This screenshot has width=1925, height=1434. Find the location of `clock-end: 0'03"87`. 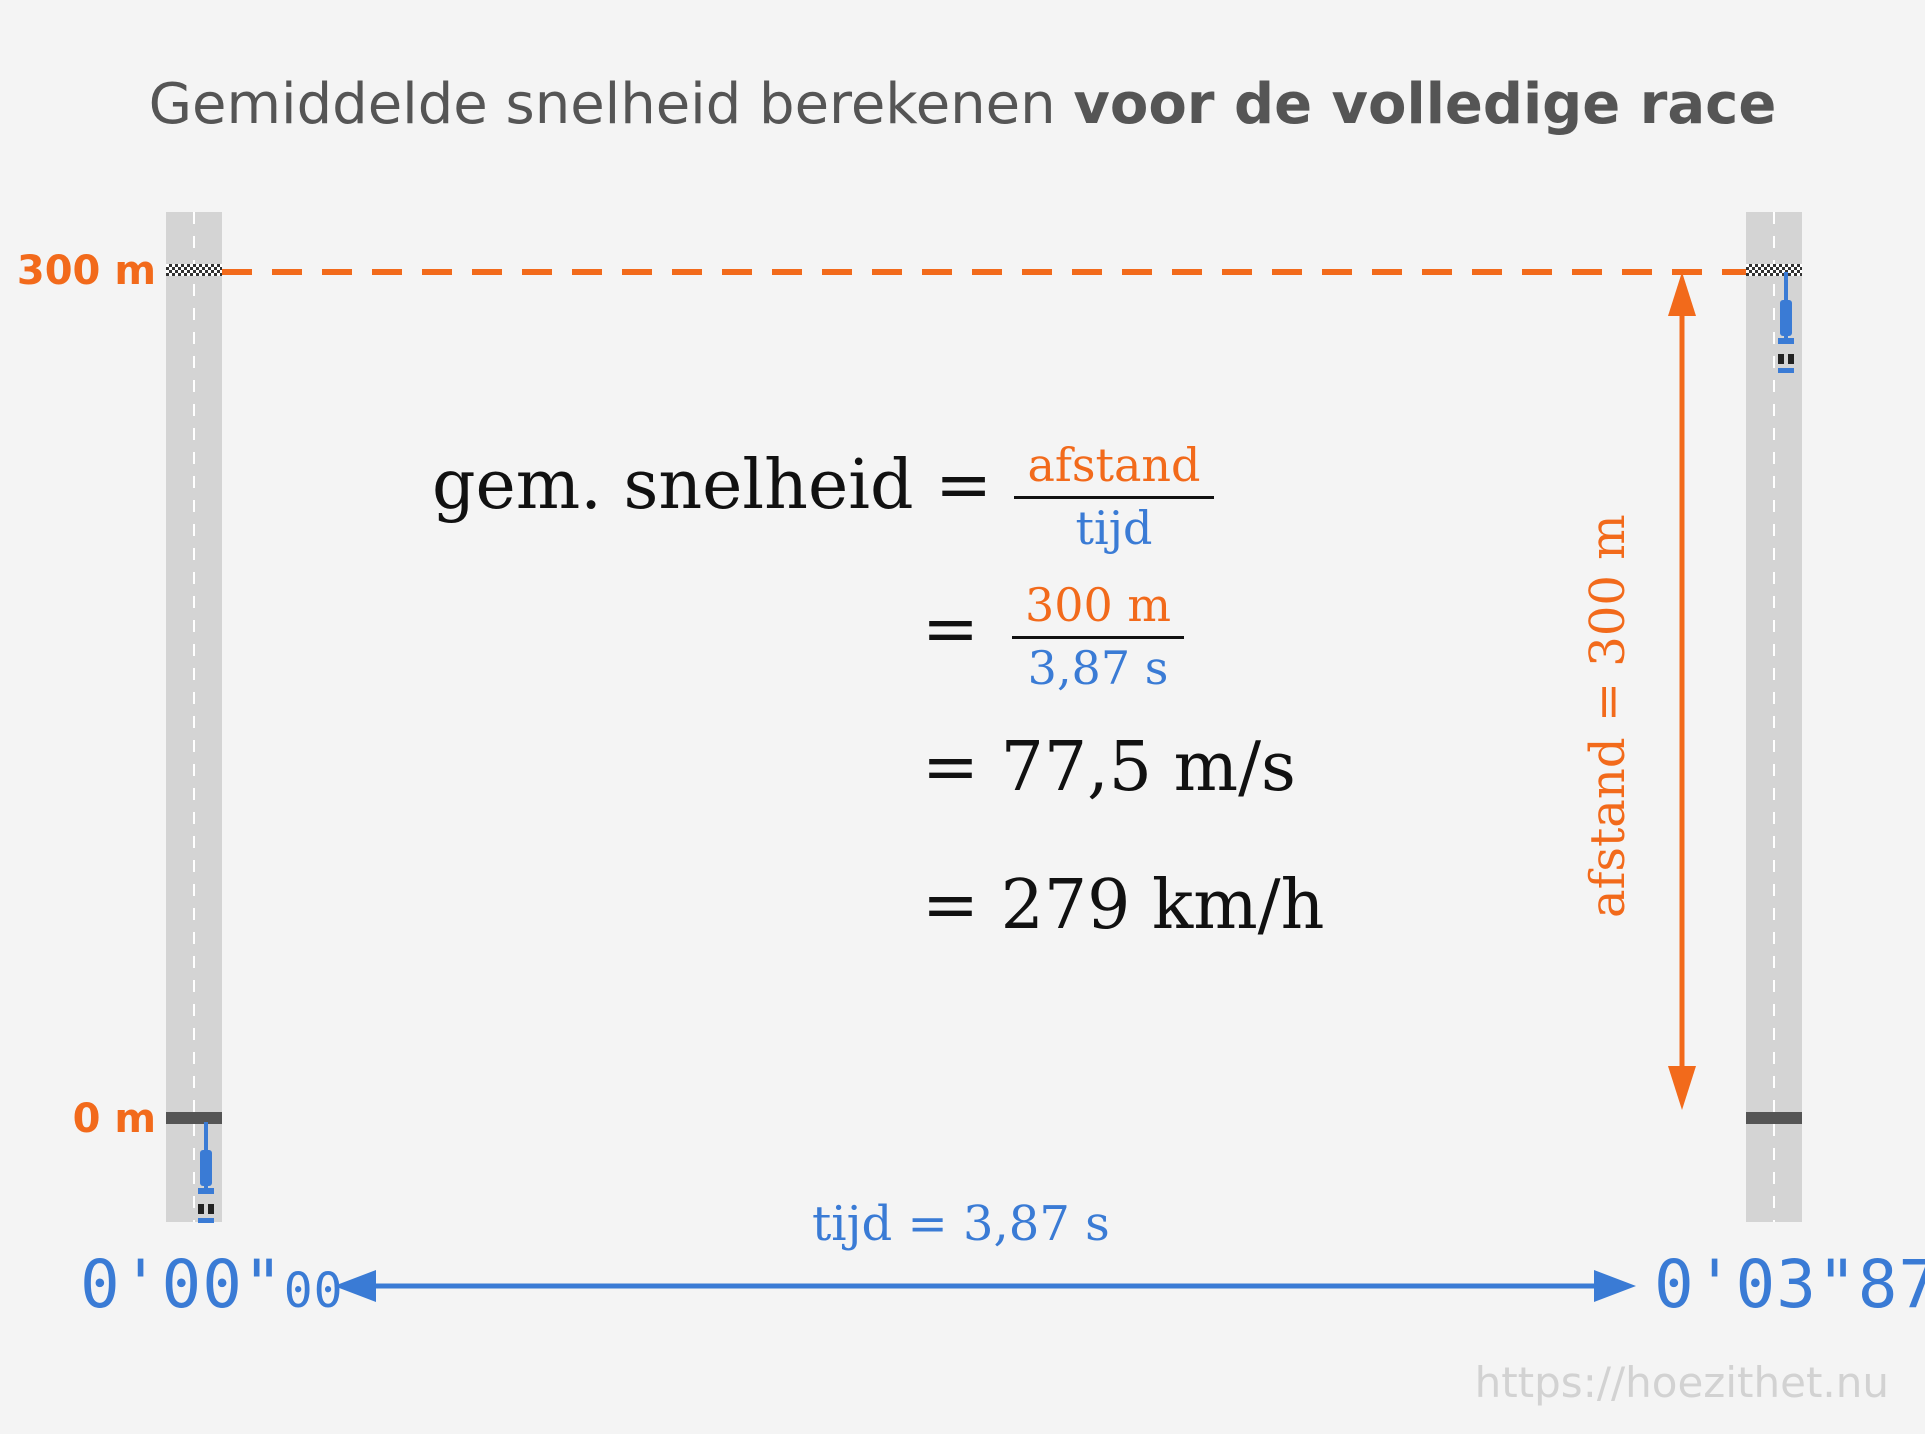

clock-end: 0'03"87 is located at coordinates (1789, 1284).